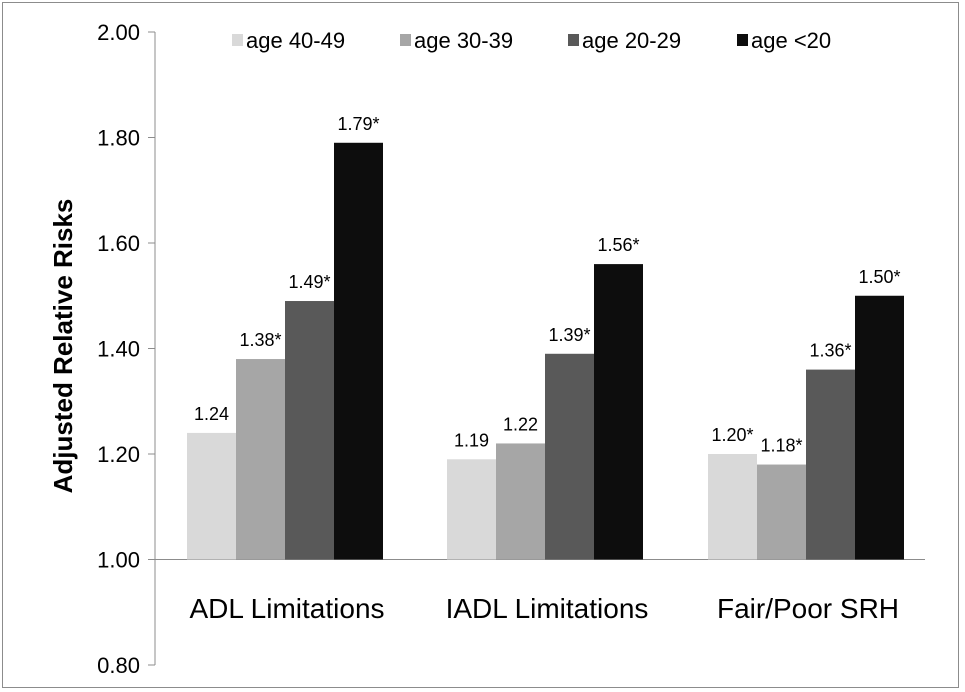 This screenshot has height=692, width=965. Describe the element at coordinates (830, 351) in the screenshot. I see `data-label: 1.36*` at that location.